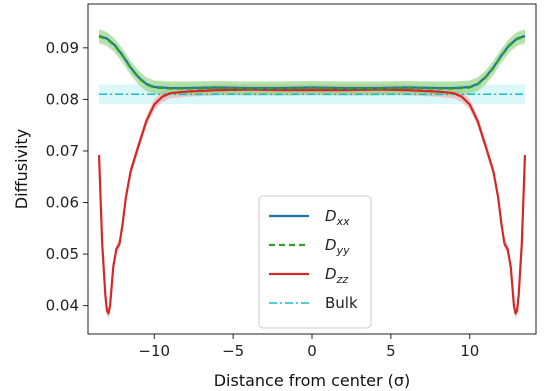  Describe the element at coordinates (62, 151) in the screenshot. I see `y-tick-label: 0.07` at that location.